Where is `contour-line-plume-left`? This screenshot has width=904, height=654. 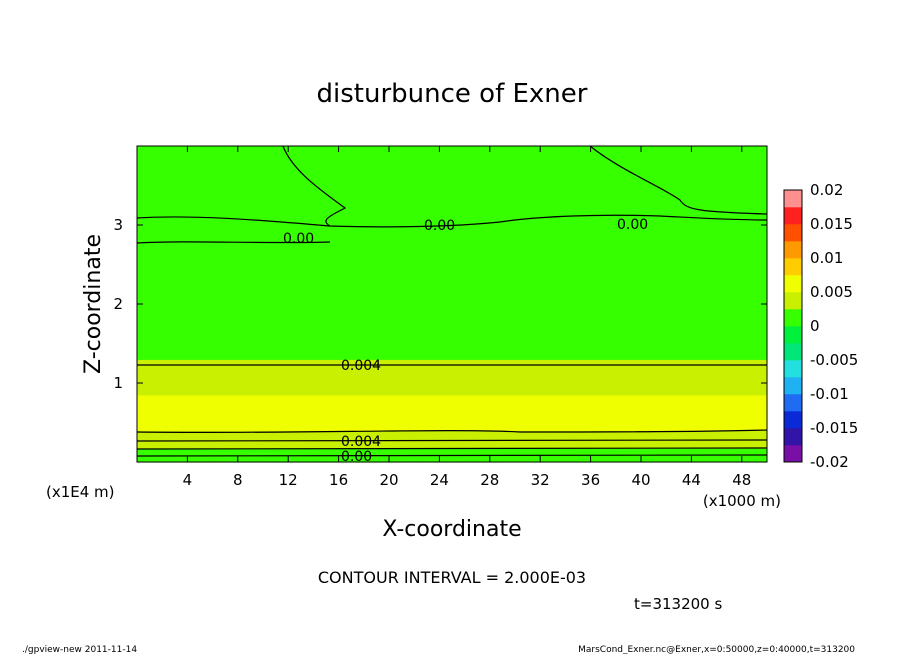
contour-line-plume-left is located at coordinates (314, 186).